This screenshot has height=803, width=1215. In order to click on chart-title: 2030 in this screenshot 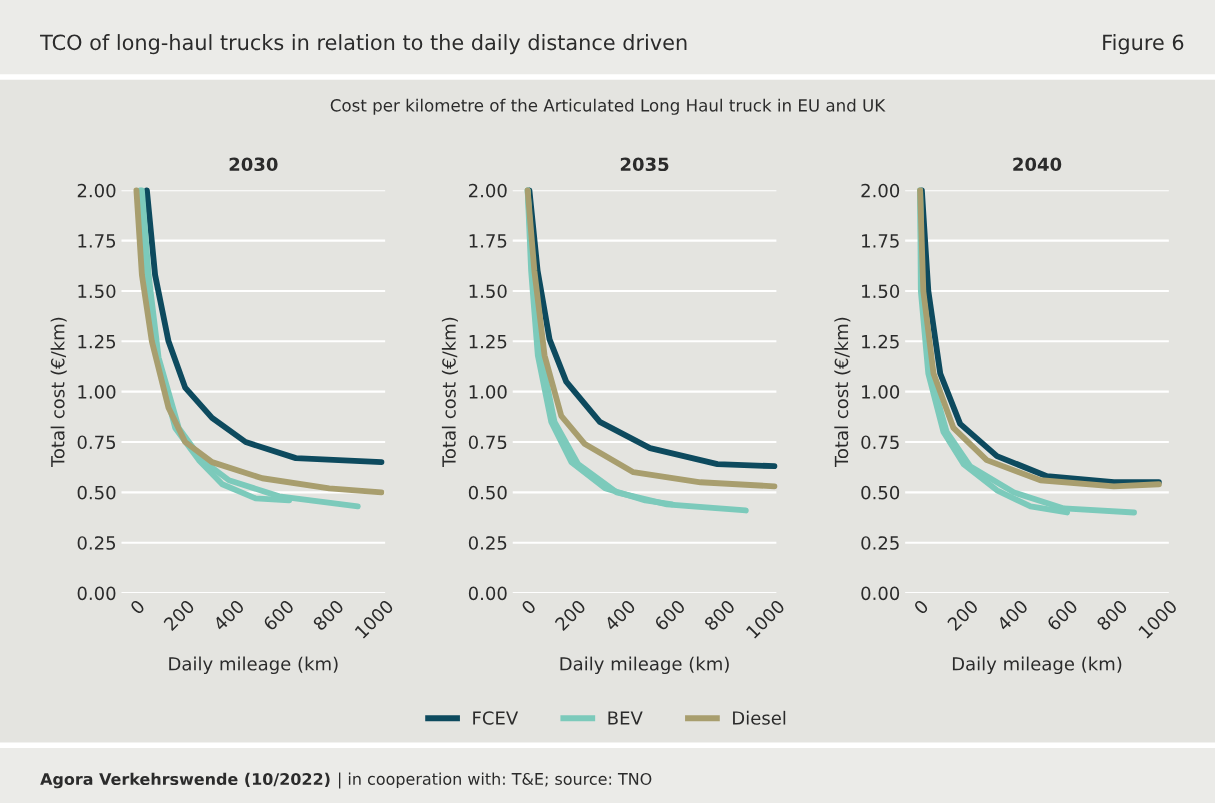, I will do `click(253, 164)`.